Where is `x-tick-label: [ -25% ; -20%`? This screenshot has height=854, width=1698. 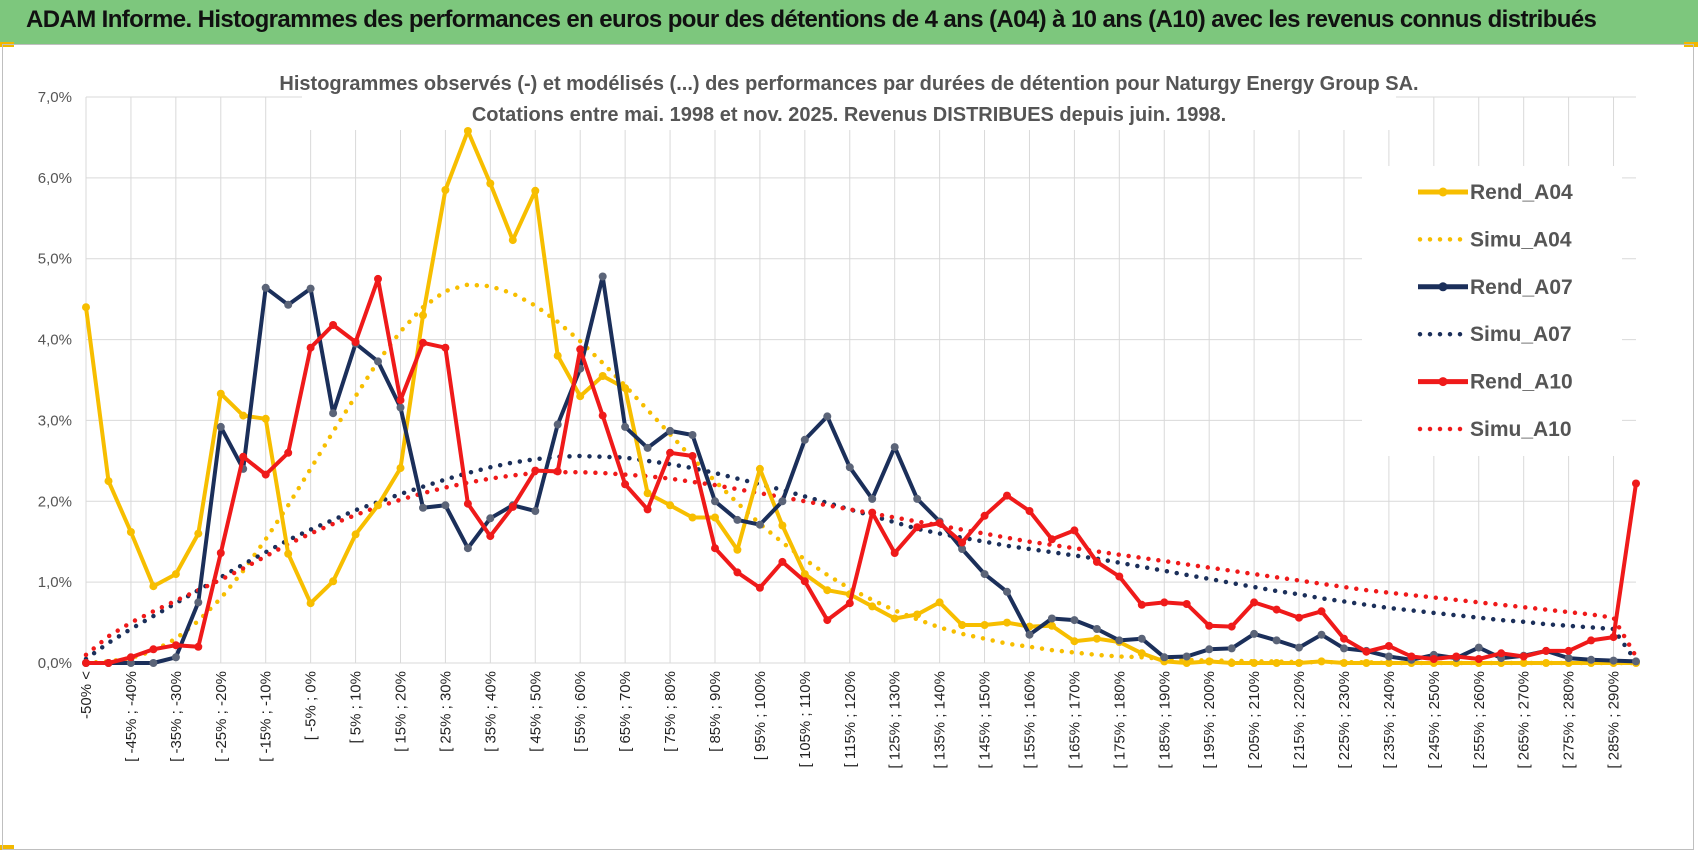 x-tick-label: [ -25% ; -20% is located at coordinates (221, 716).